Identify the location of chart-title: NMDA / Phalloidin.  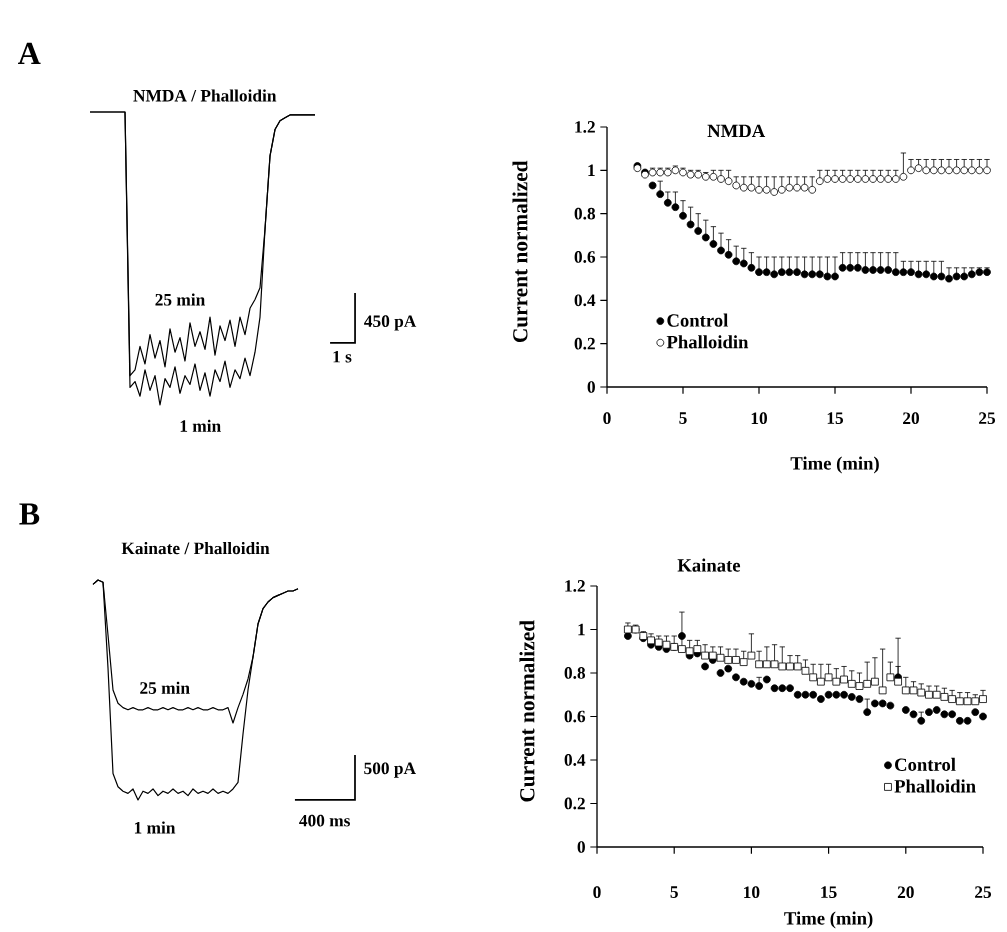
(205, 95).